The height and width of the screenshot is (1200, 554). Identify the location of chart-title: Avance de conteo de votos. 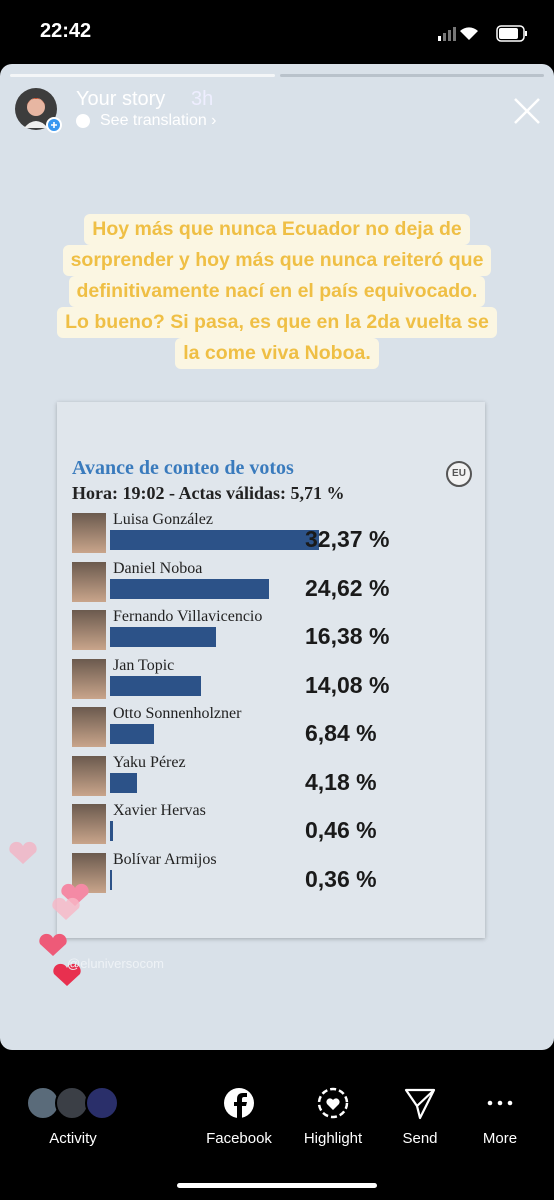
(183, 468).